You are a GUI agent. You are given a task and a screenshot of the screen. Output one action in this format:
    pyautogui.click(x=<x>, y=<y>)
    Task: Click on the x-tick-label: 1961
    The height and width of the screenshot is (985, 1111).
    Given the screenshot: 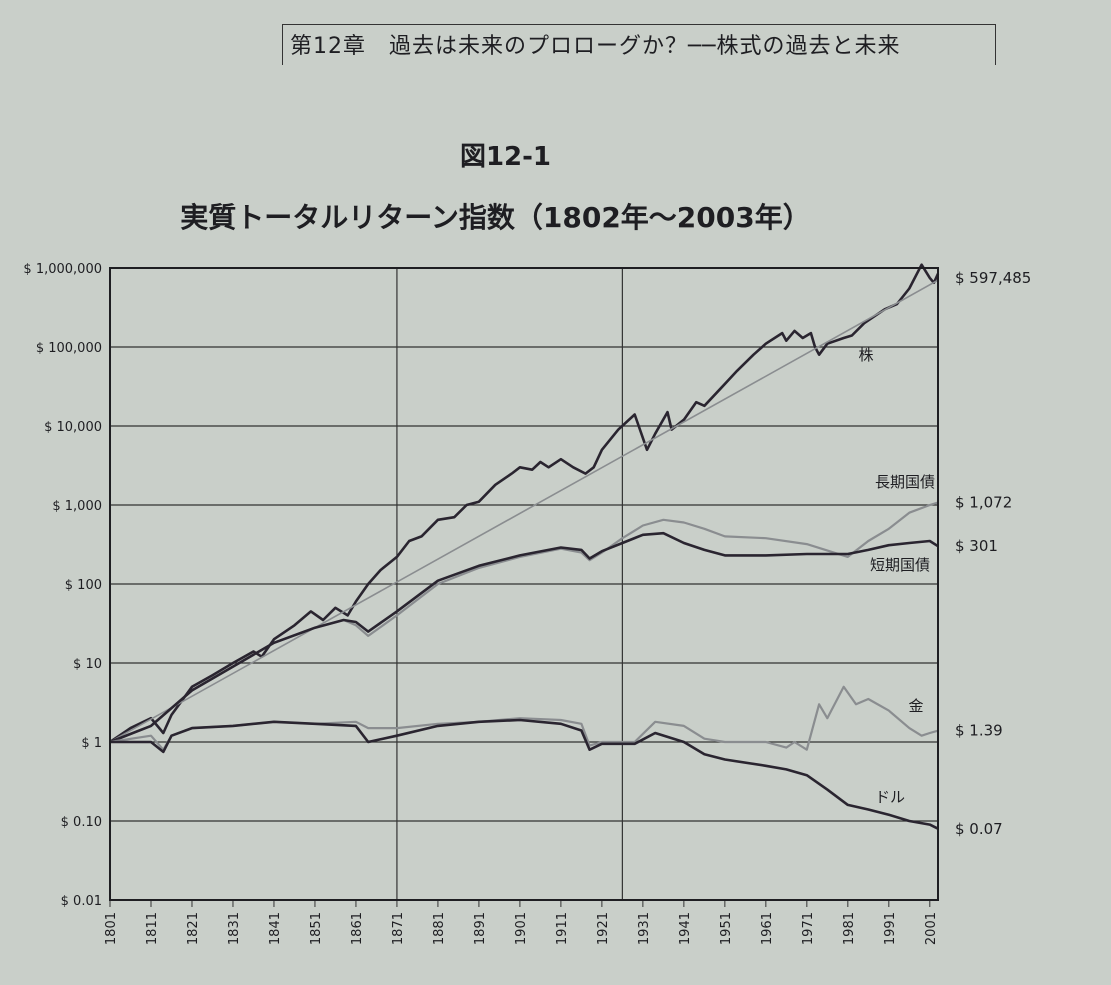 What is the action you would take?
    pyautogui.click(x=767, y=928)
    